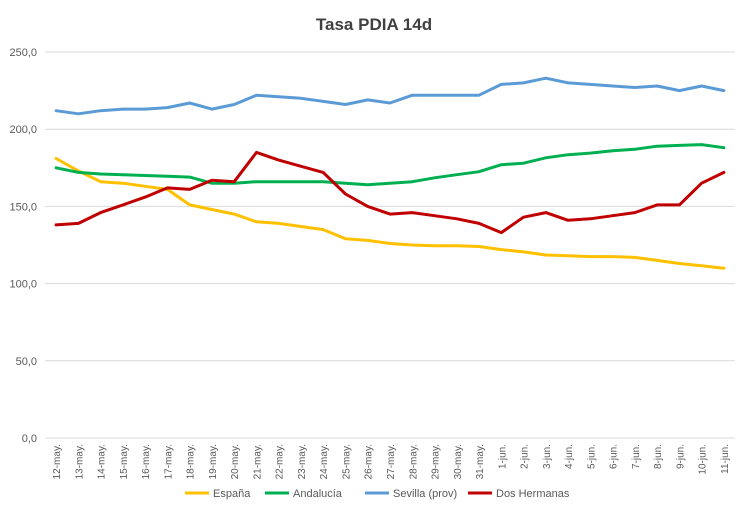 Image resolution: width=748 pixels, height=513 pixels. Describe the element at coordinates (23, 207) in the screenshot. I see `y-tick-label: 150,0` at that location.